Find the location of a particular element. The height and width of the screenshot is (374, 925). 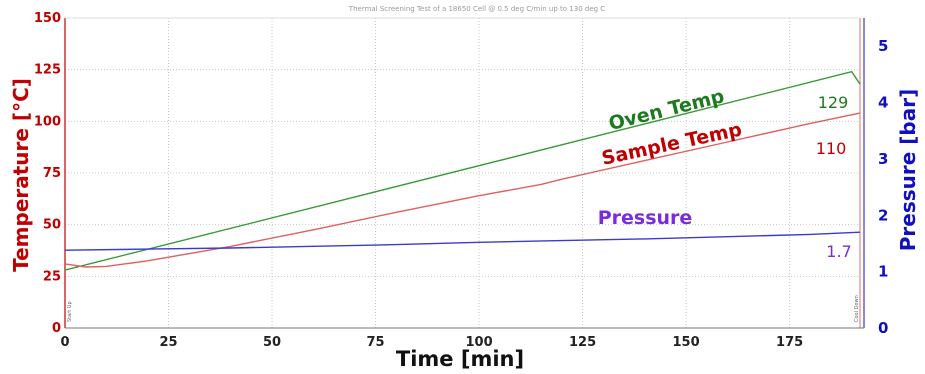

x-tick-label: 100 is located at coordinates (478, 342).